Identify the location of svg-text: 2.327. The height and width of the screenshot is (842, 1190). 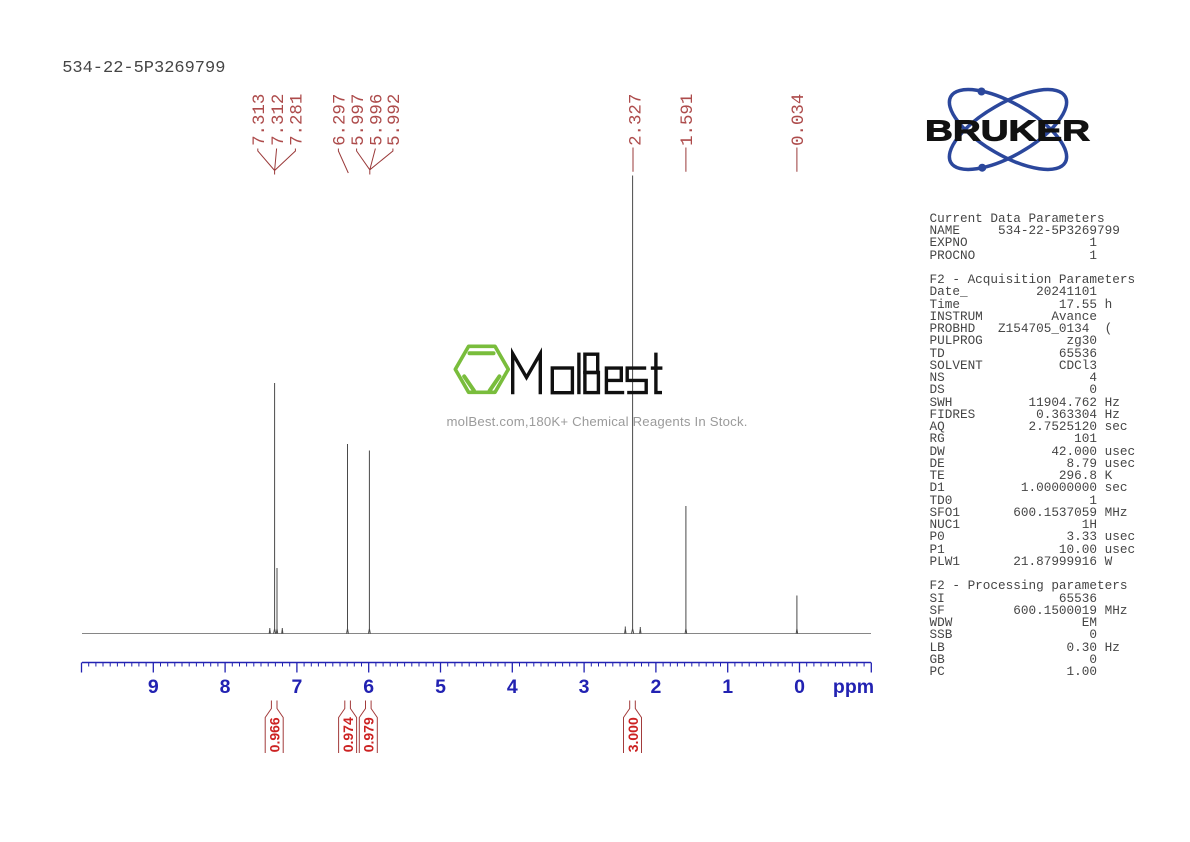
(637, 120).